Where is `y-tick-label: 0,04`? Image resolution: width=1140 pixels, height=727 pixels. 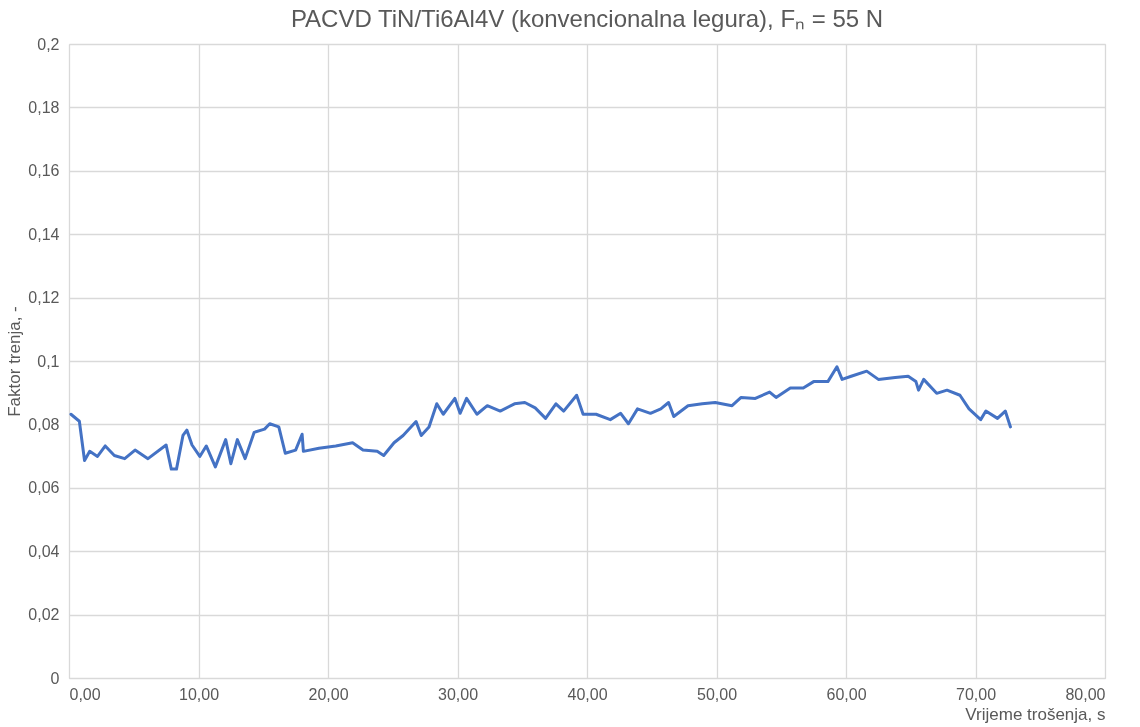 y-tick-label: 0,04 is located at coordinates (44, 551).